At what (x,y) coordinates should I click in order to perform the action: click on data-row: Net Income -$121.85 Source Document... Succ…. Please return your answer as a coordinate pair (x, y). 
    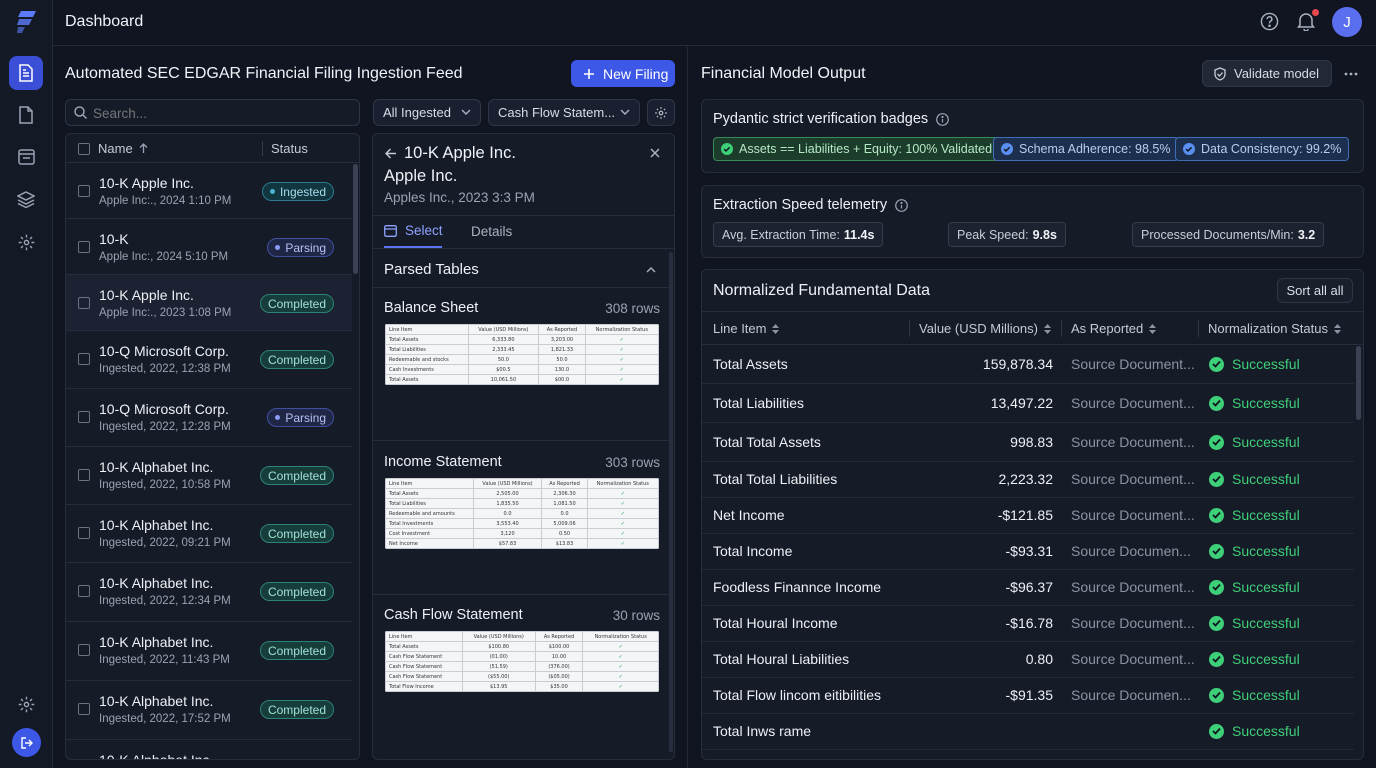
    Looking at the image, I should click on (1028, 516).